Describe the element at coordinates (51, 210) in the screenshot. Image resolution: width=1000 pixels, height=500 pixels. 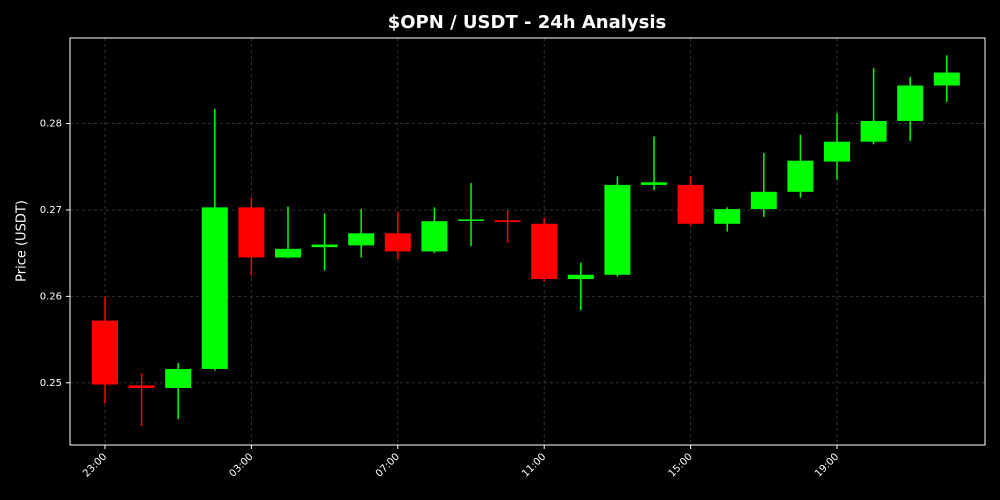
I see `y-tick-label: 0.27` at that location.